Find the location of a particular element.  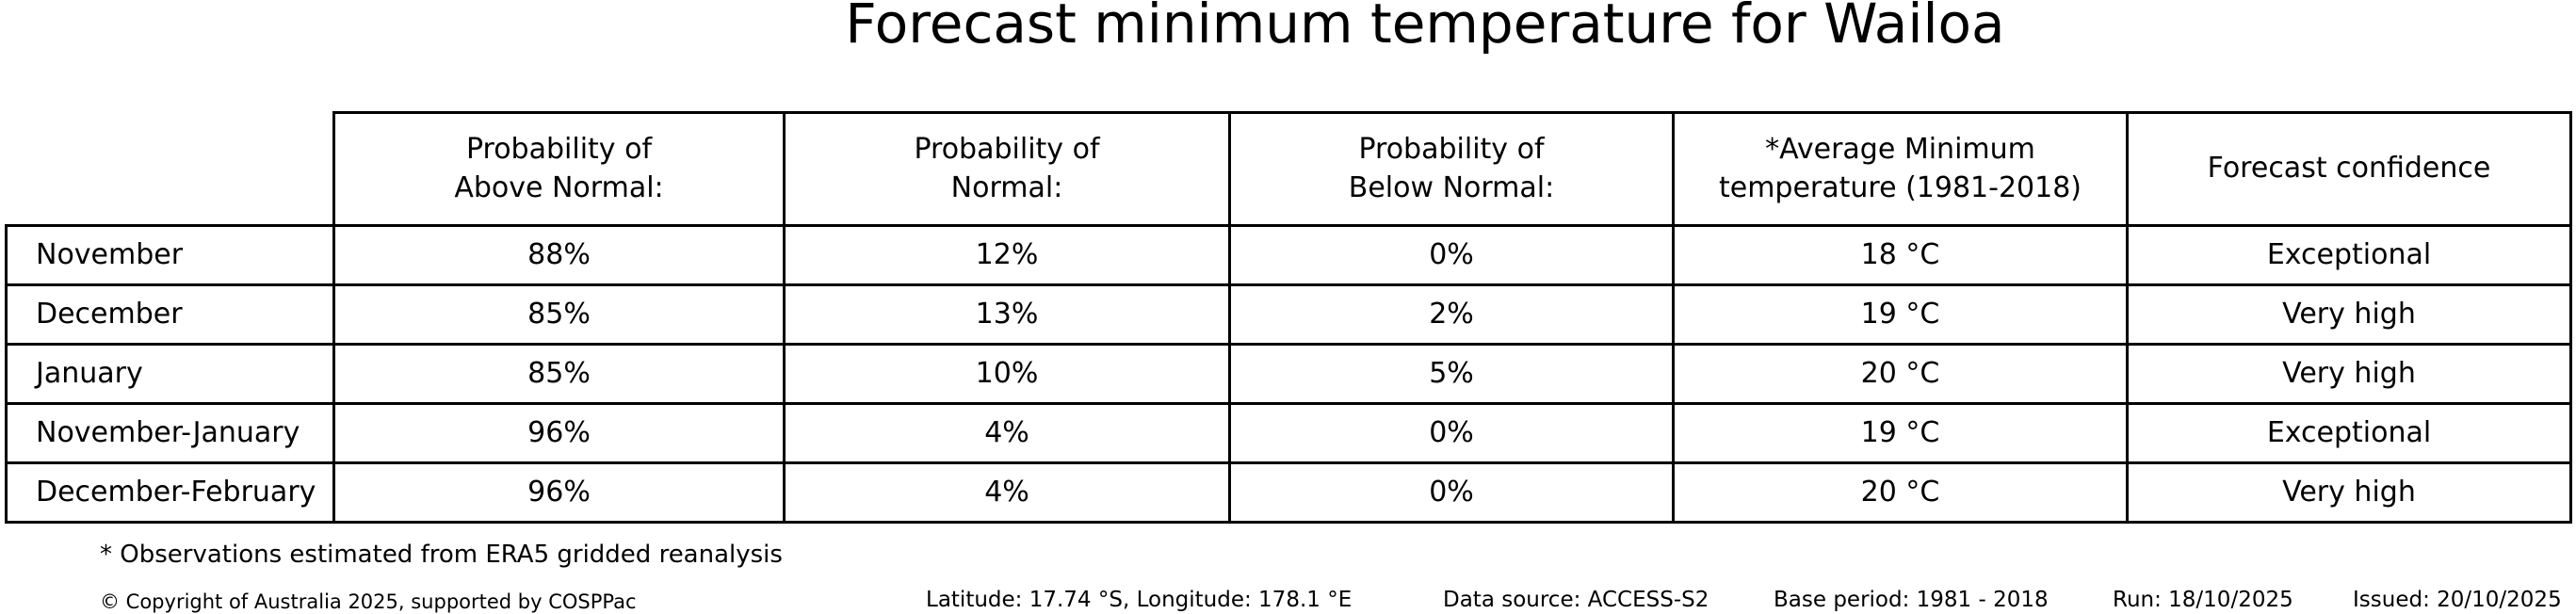

row-label: January is located at coordinates (170, 374).